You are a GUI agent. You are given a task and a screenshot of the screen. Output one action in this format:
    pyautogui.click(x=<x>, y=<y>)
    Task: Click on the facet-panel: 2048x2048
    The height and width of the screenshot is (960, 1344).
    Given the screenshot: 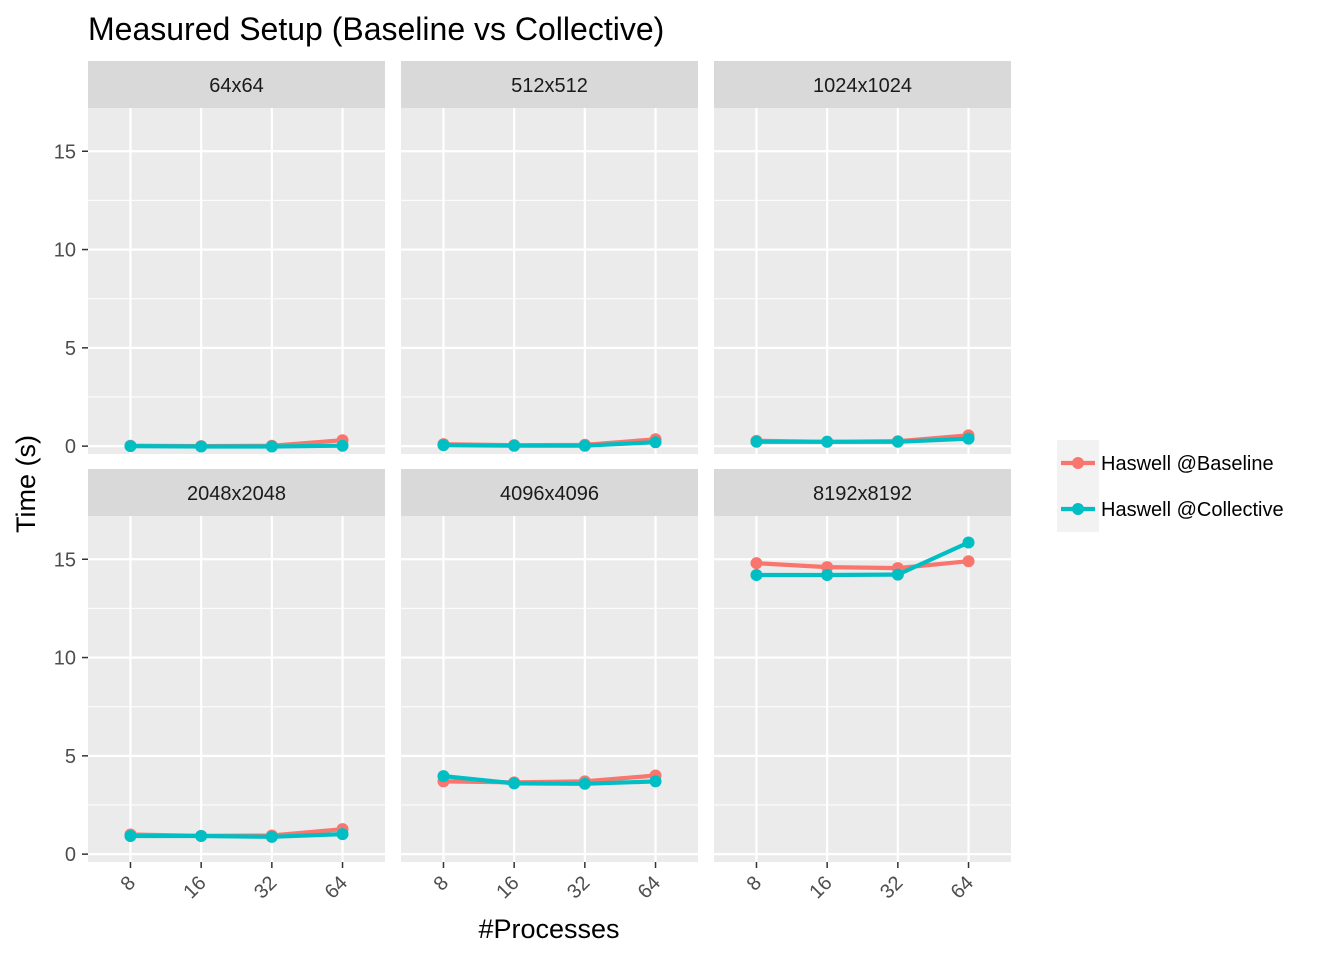 What is the action you would take?
    pyautogui.click(x=236, y=665)
    